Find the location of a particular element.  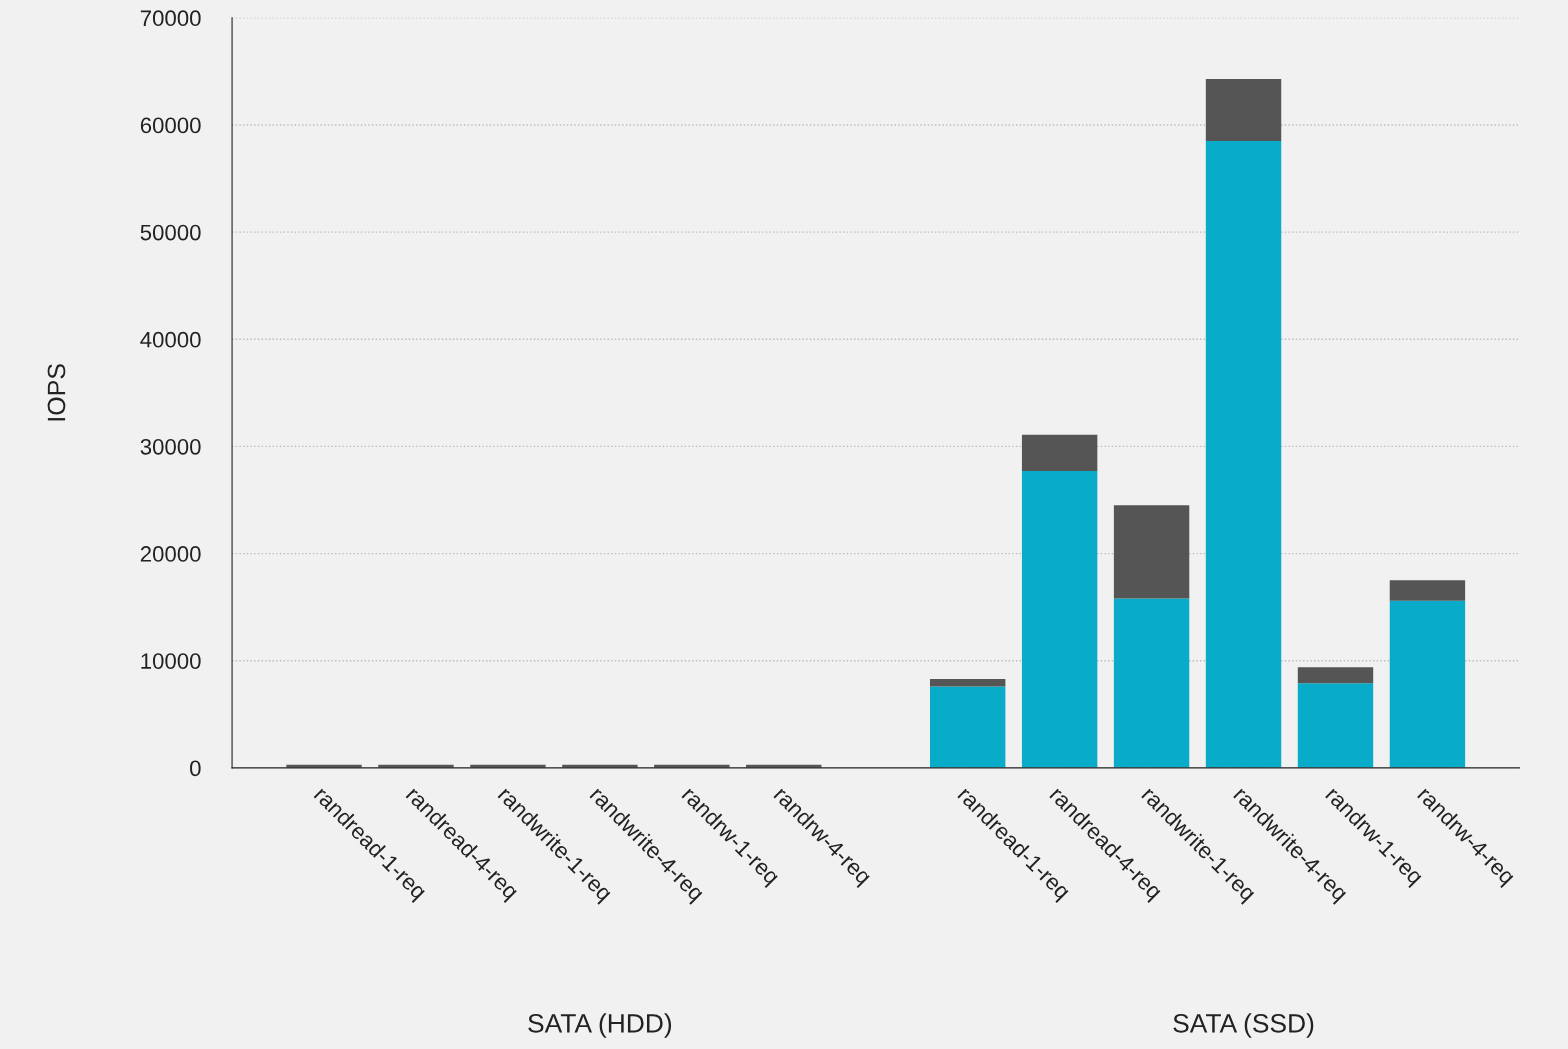

text: SATA (HDD) is located at coordinates (600, 1025).